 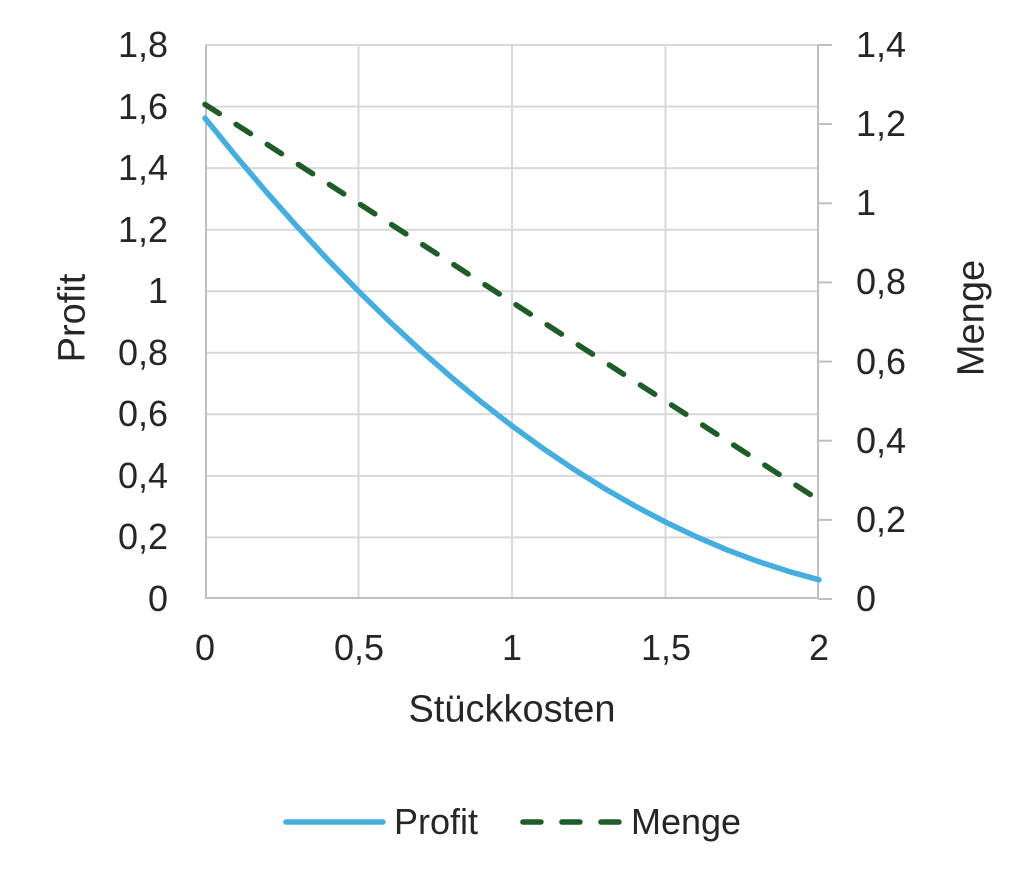 What do you see at coordinates (881, 519) in the screenshot?
I see `right-axis-tick-label: 0,2` at bounding box center [881, 519].